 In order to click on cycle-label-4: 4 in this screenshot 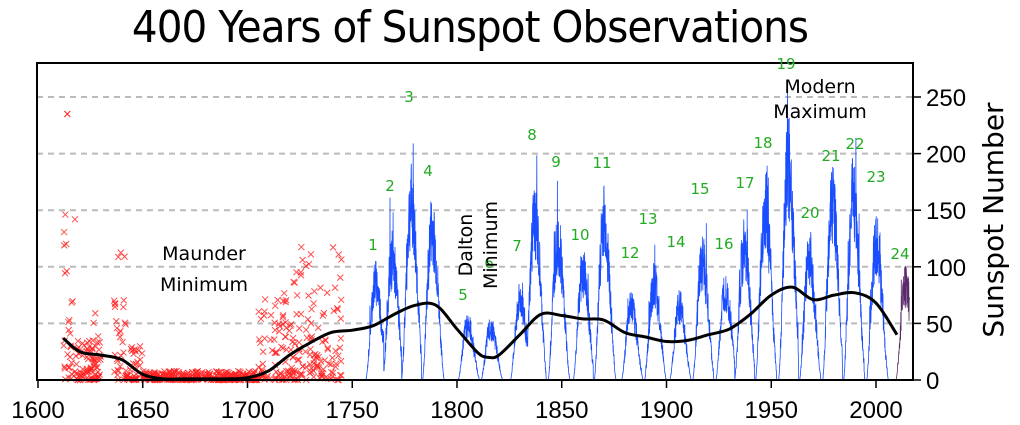, I will do `click(428, 171)`.